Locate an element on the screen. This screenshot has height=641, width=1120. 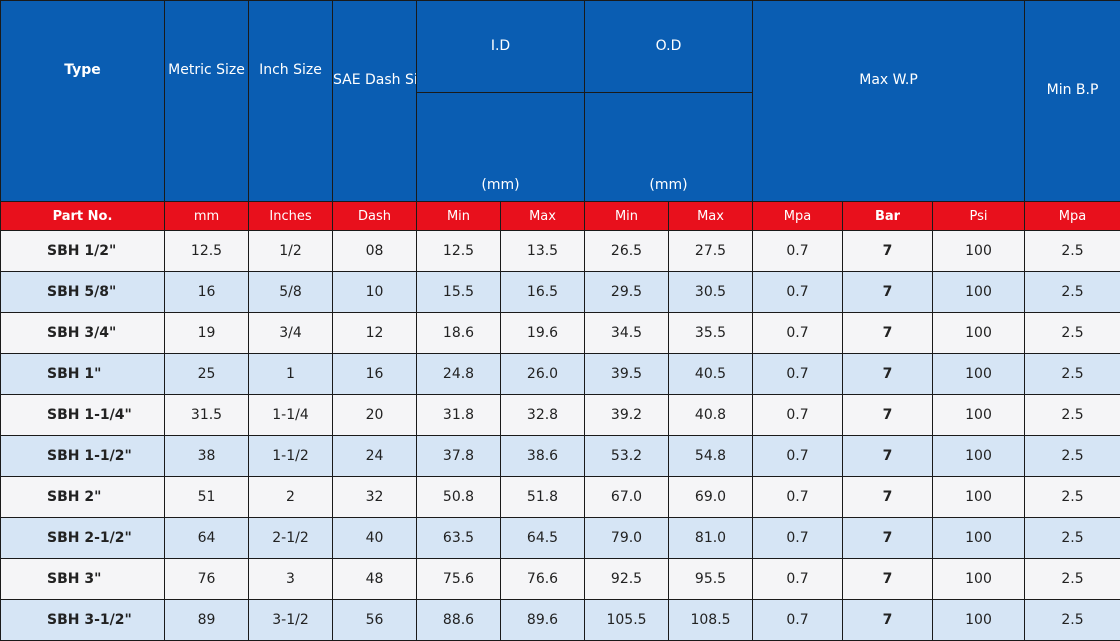
cell-part-no: SBH 3/4" is located at coordinates (83, 333).